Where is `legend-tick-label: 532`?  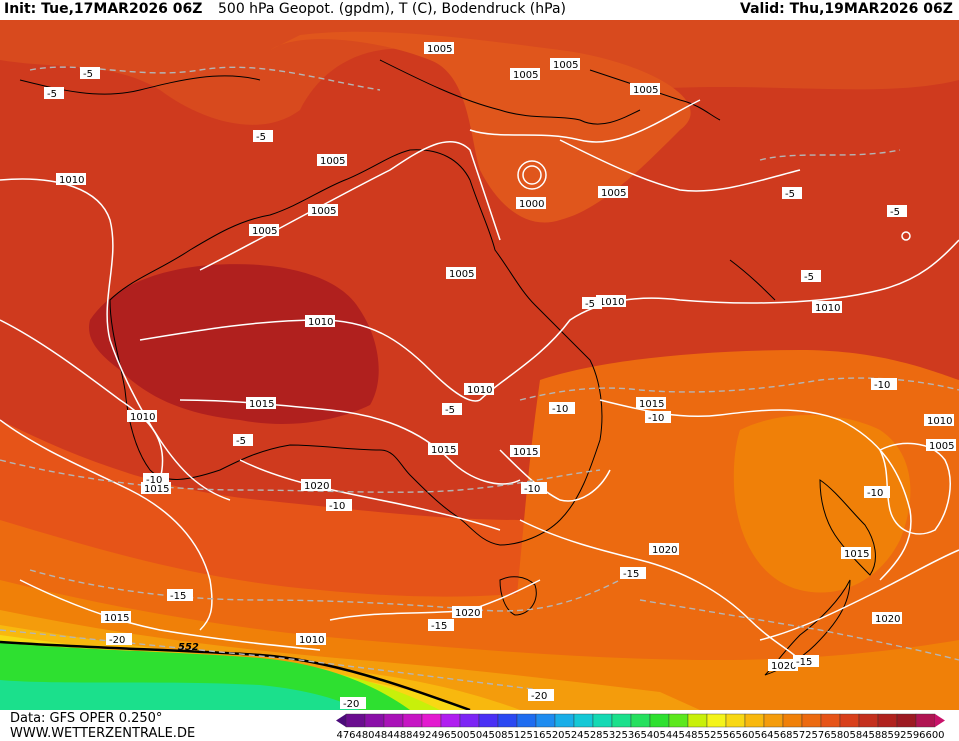
legend-tick-label: 532 is located at coordinates (611, 735).